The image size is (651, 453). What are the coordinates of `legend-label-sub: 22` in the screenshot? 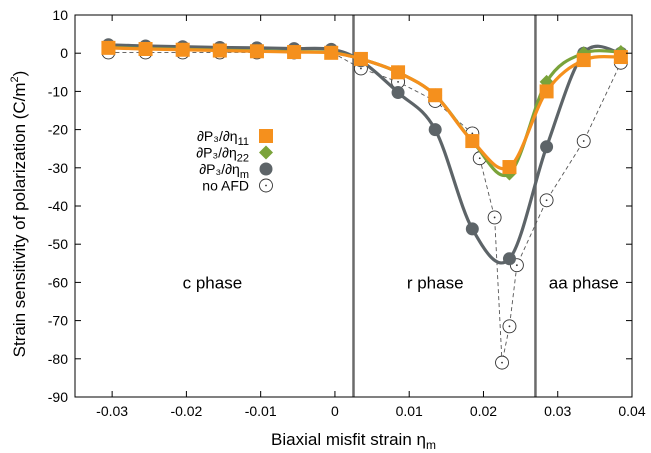 It's located at (243, 159).